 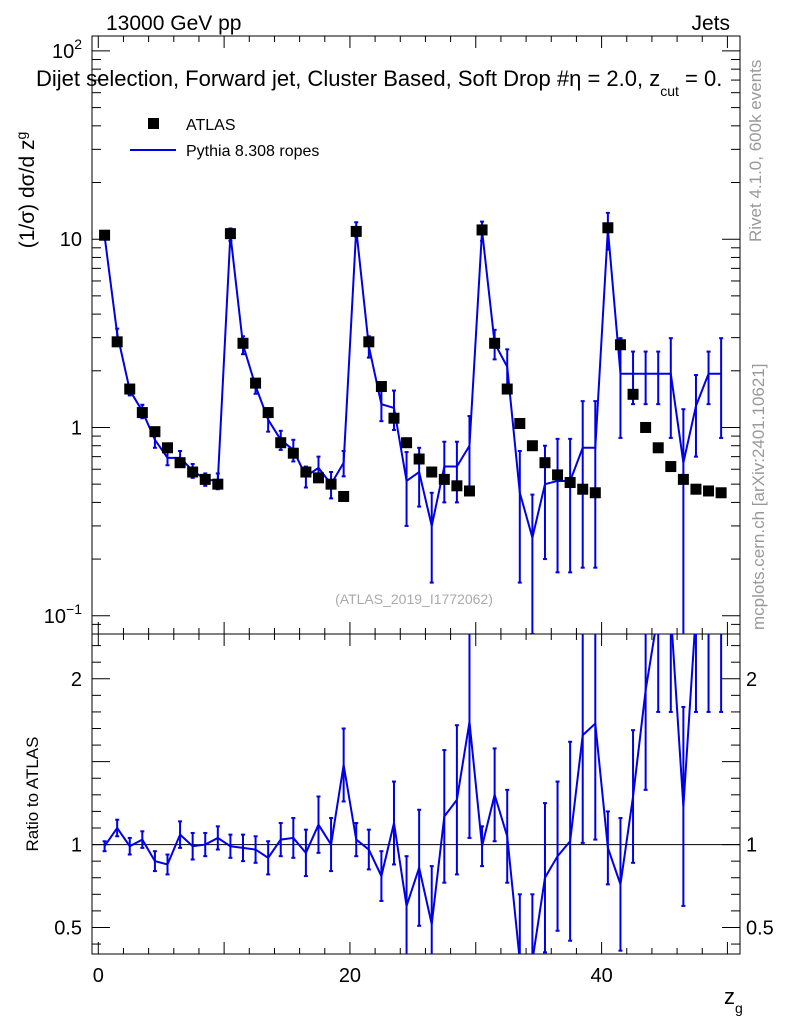 What do you see at coordinates (173, 23) in the screenshot?
I see `energy-label: 13000 GeV pp` at bounding box center [173, 23].